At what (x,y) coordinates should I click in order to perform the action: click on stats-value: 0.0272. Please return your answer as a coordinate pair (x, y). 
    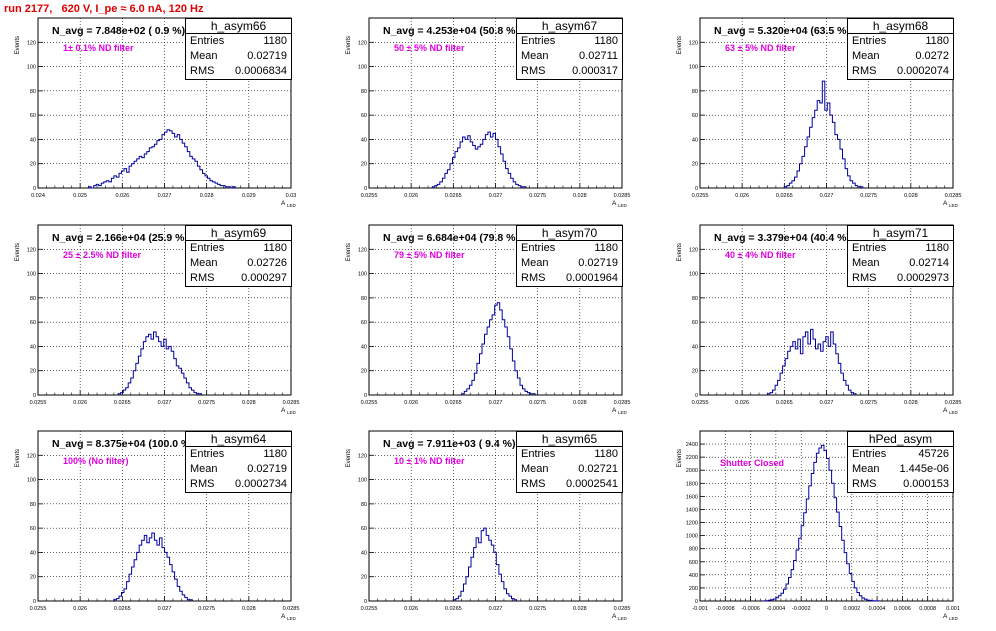
    Looking at the image, I should click on (932, 56).